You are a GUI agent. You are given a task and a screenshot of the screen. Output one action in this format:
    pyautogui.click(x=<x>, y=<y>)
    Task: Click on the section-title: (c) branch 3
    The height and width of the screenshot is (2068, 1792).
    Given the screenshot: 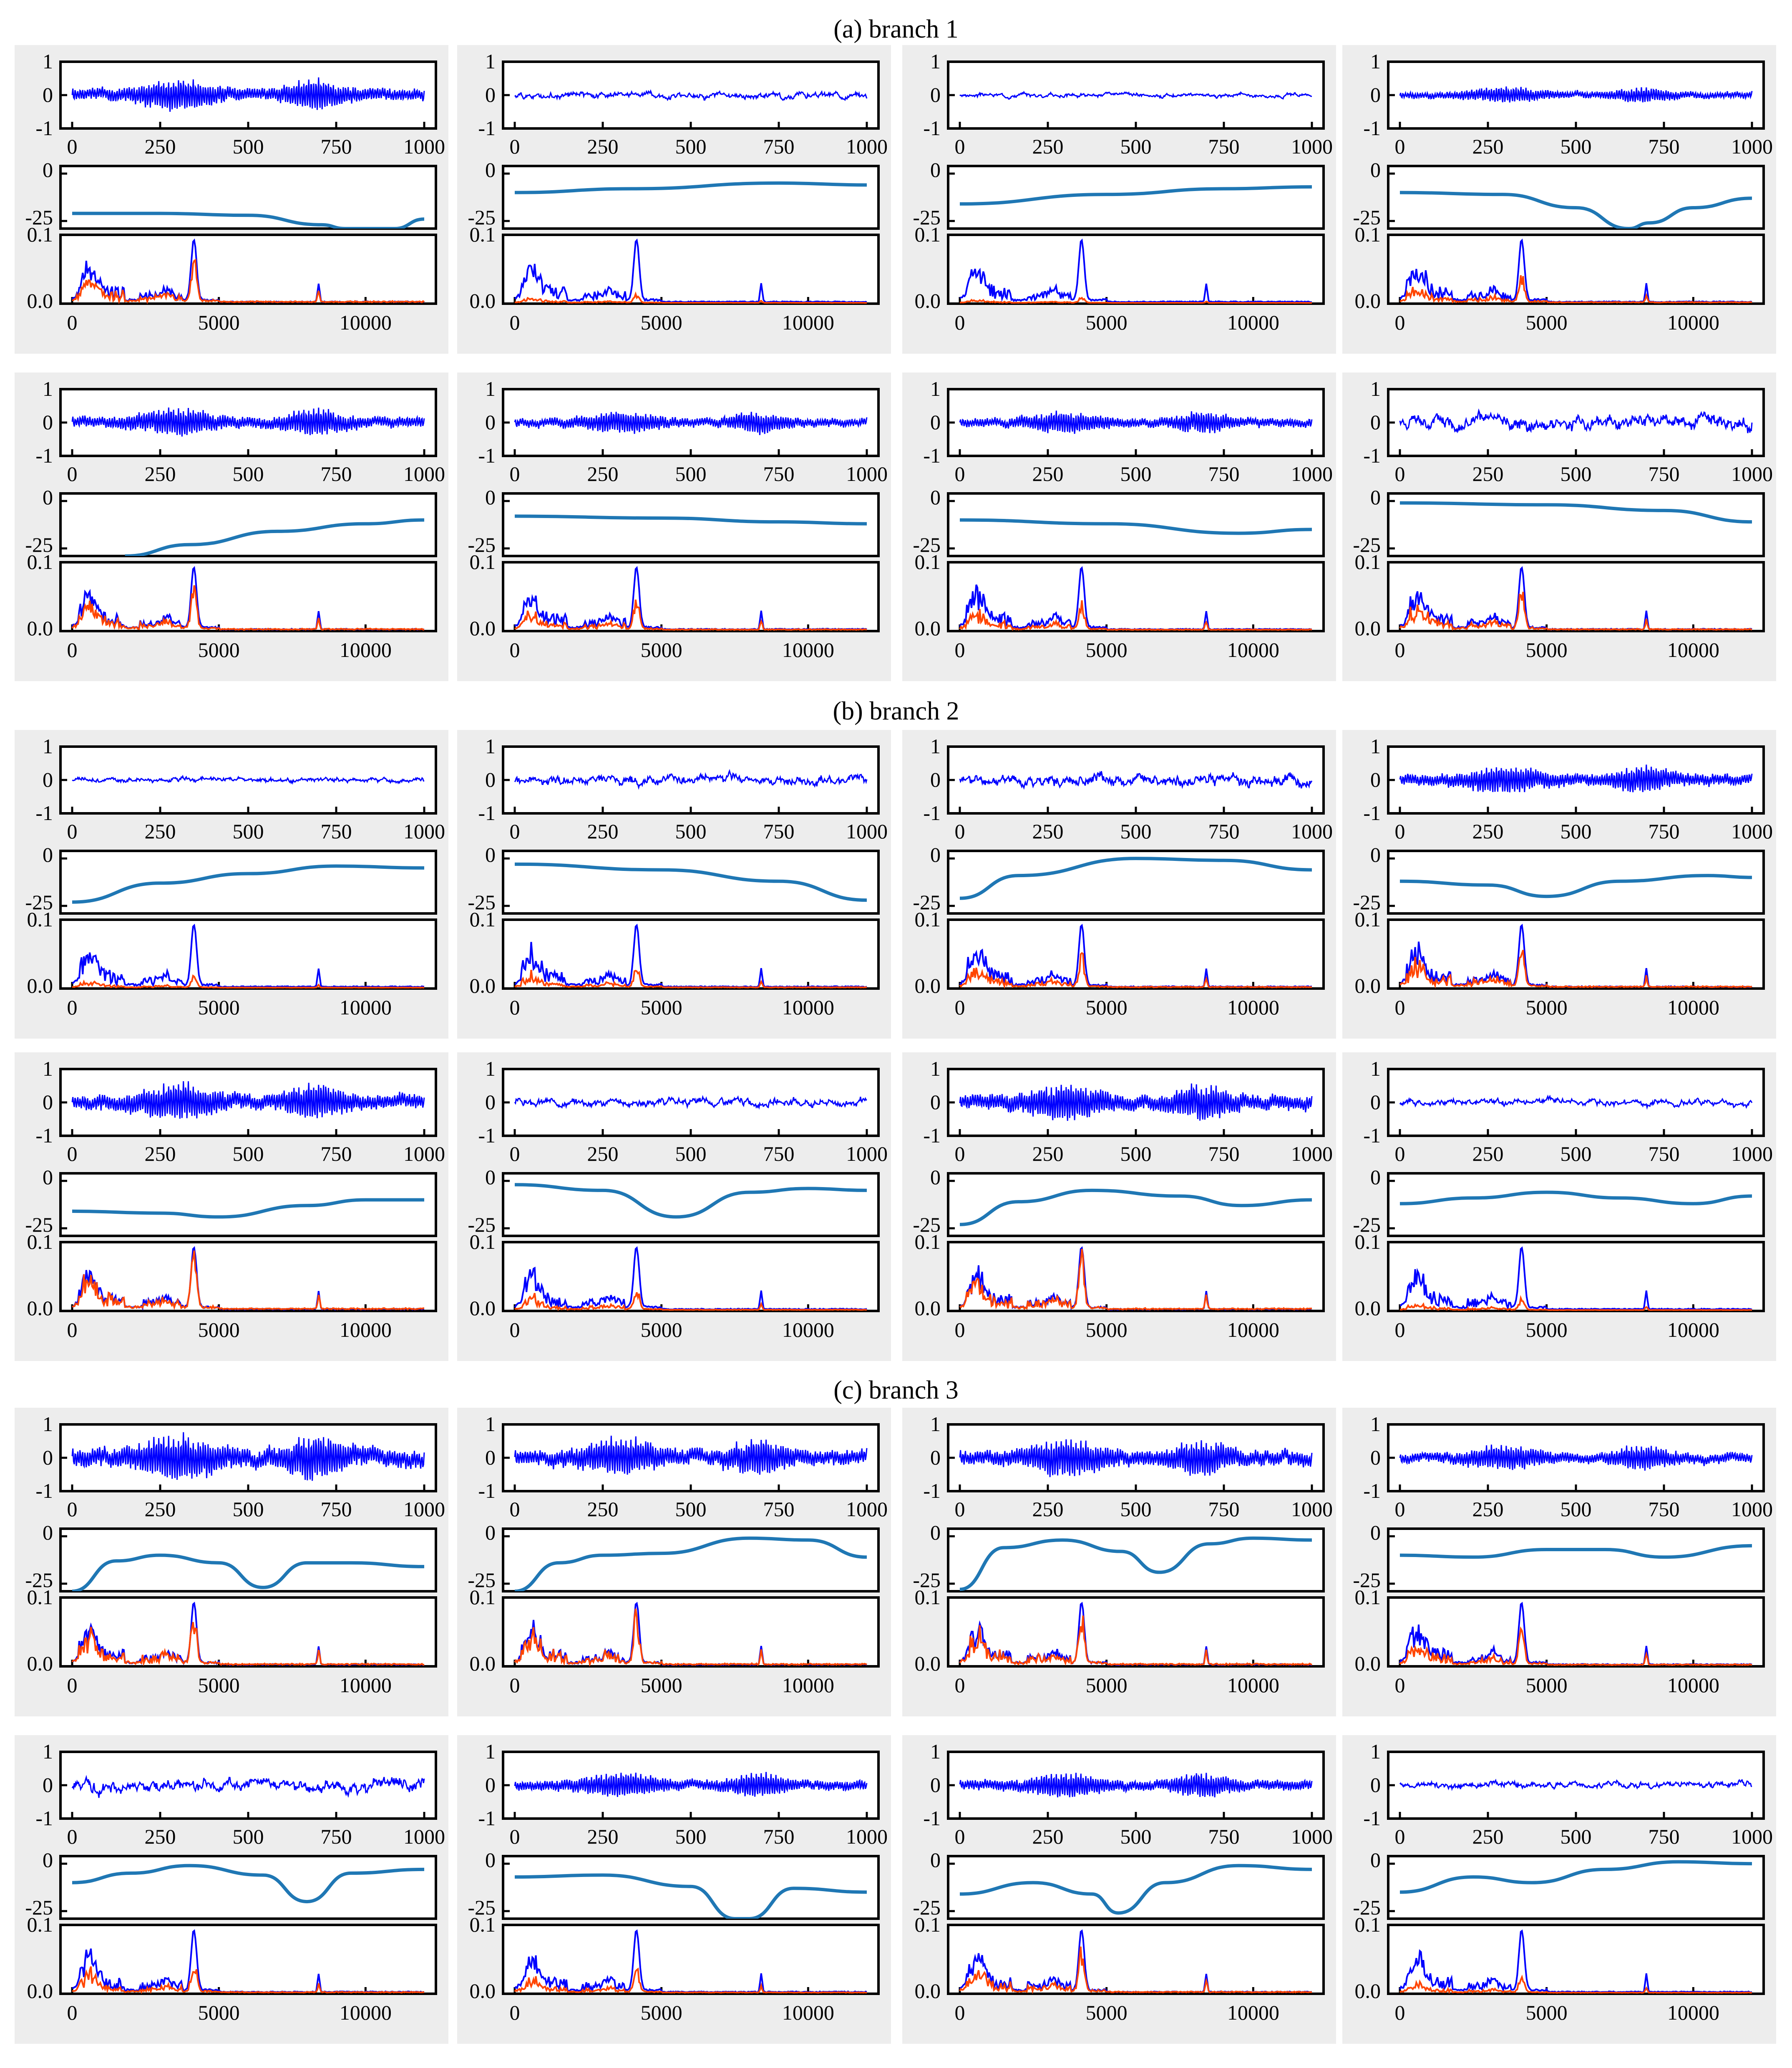 What is the action you would take?
    pyautogui.click(x=896, y=1390)
    